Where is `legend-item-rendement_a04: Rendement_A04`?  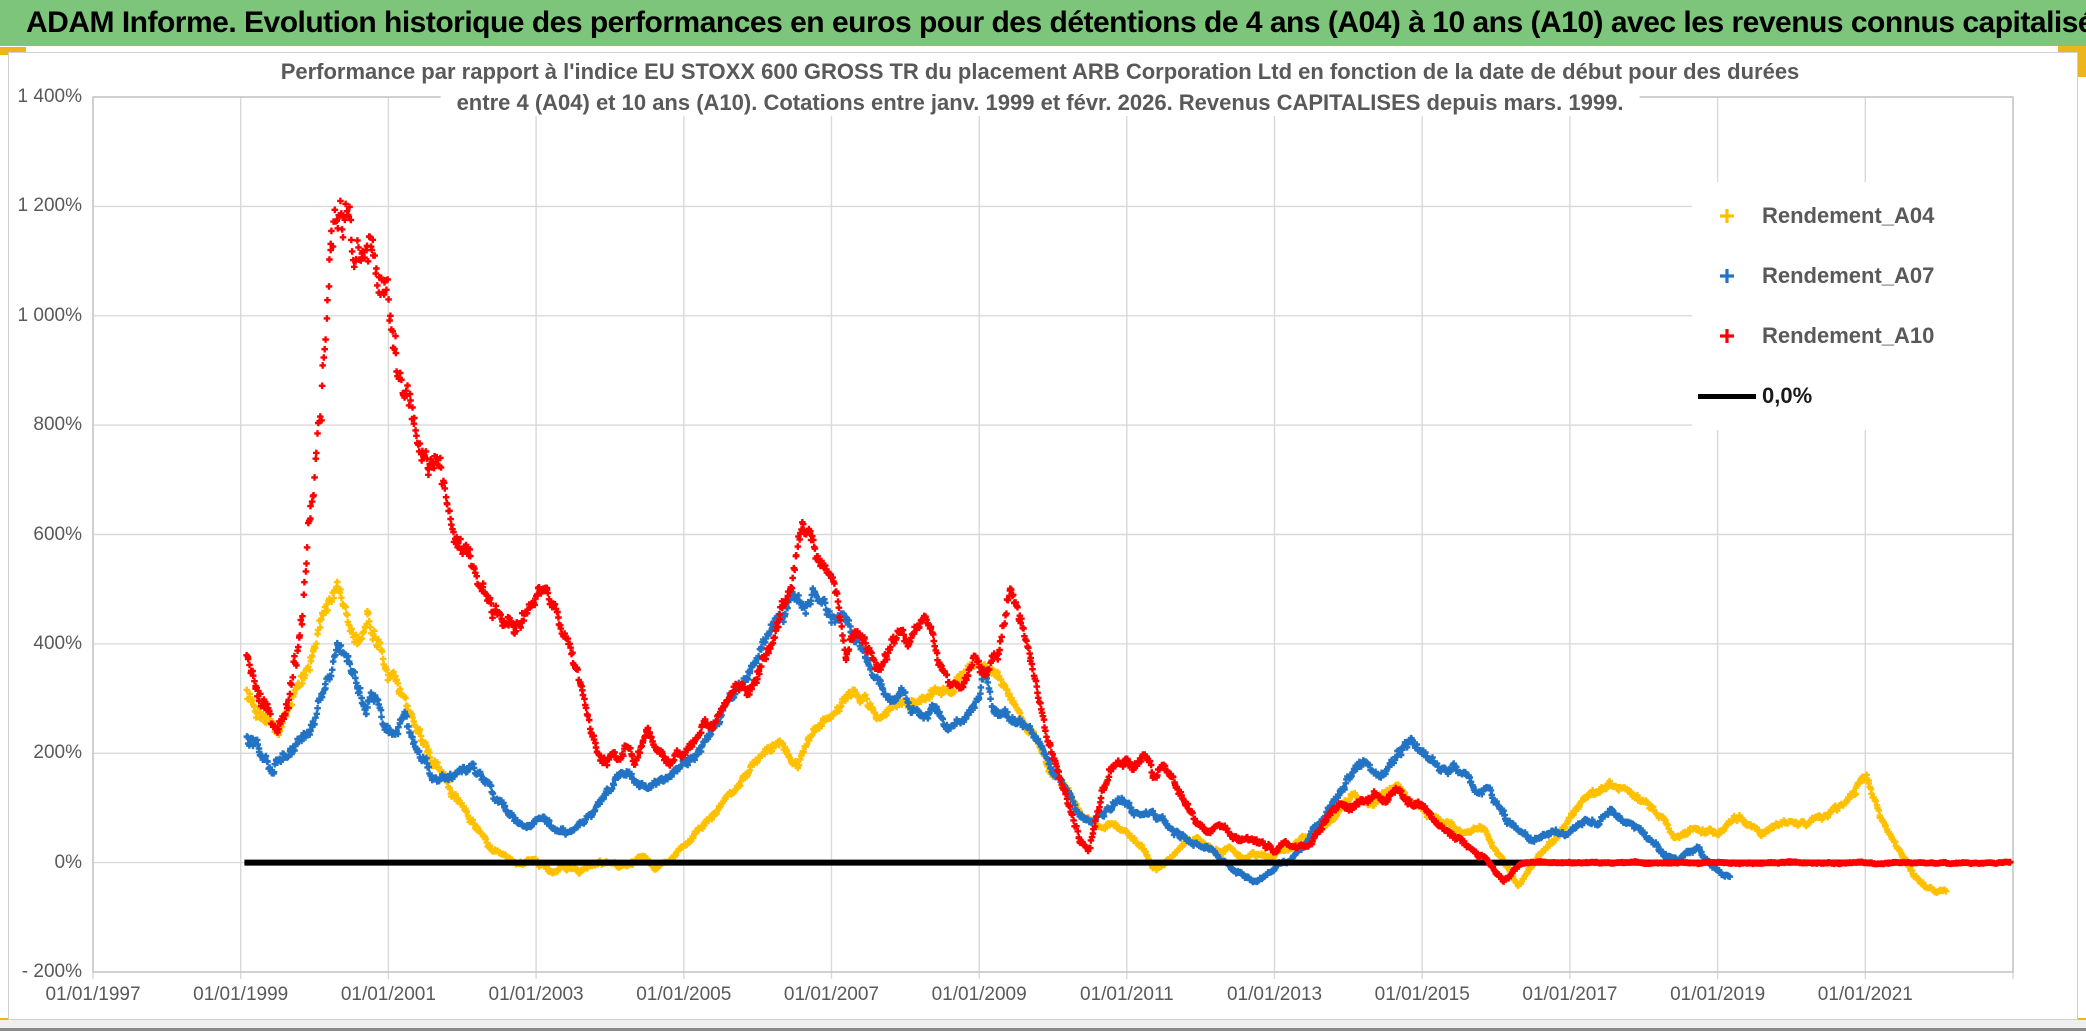 legend-item-rendement_a04: Rendement_A04 is located at coordinates (1852, 216).